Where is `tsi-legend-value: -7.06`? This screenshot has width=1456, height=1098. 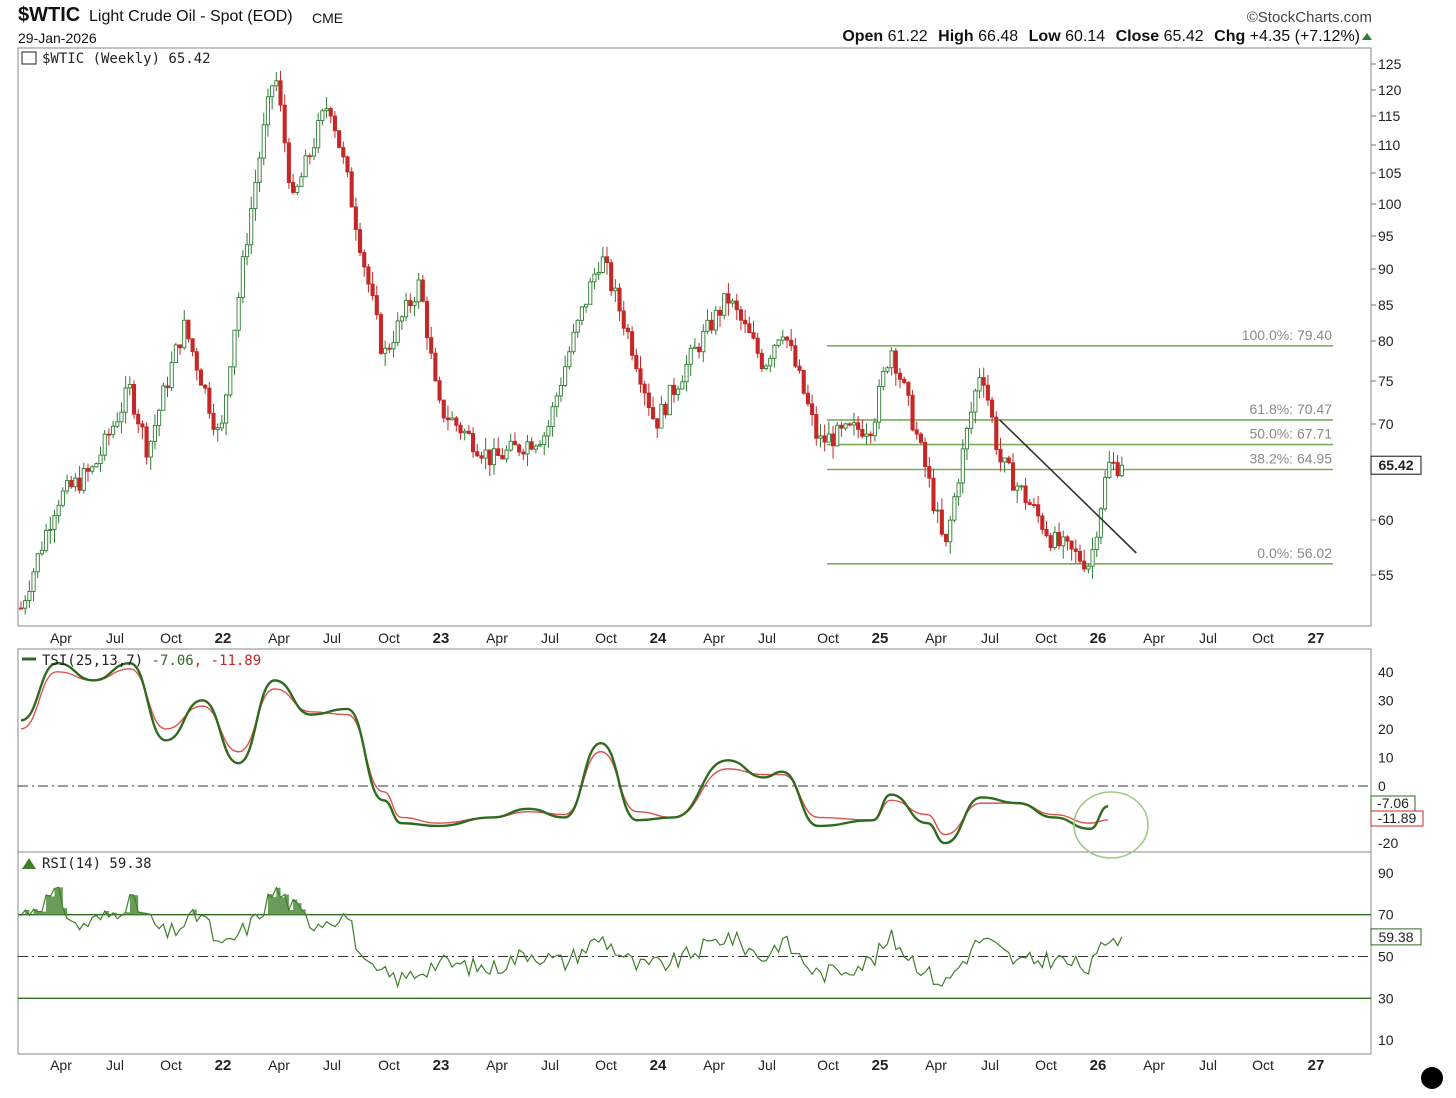 tsi-legend-value: -7.06 is located at coordinates (168, 661).